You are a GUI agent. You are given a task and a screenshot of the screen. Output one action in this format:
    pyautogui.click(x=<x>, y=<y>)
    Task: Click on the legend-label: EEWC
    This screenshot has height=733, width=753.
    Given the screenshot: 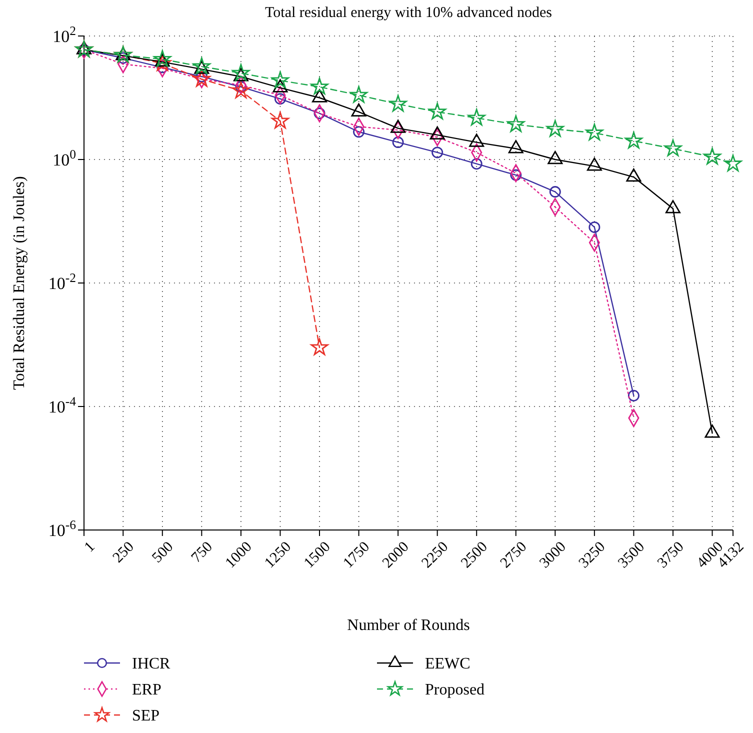 What is the action you would take?
    pyautogui.click(x=447, y=664)
    